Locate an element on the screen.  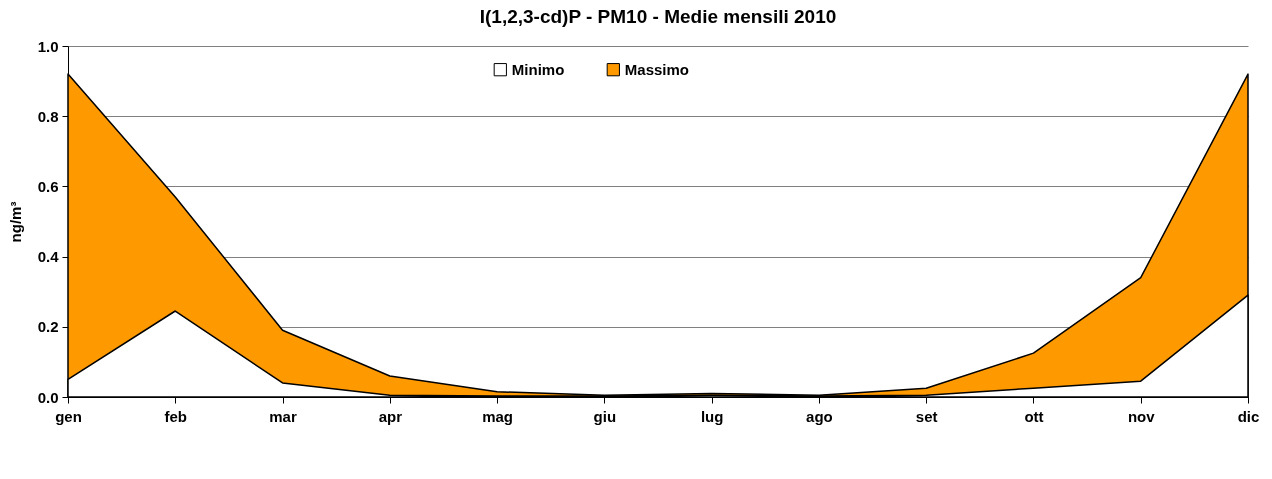
legend-label: Massimo is located at coordinates (656, 69).